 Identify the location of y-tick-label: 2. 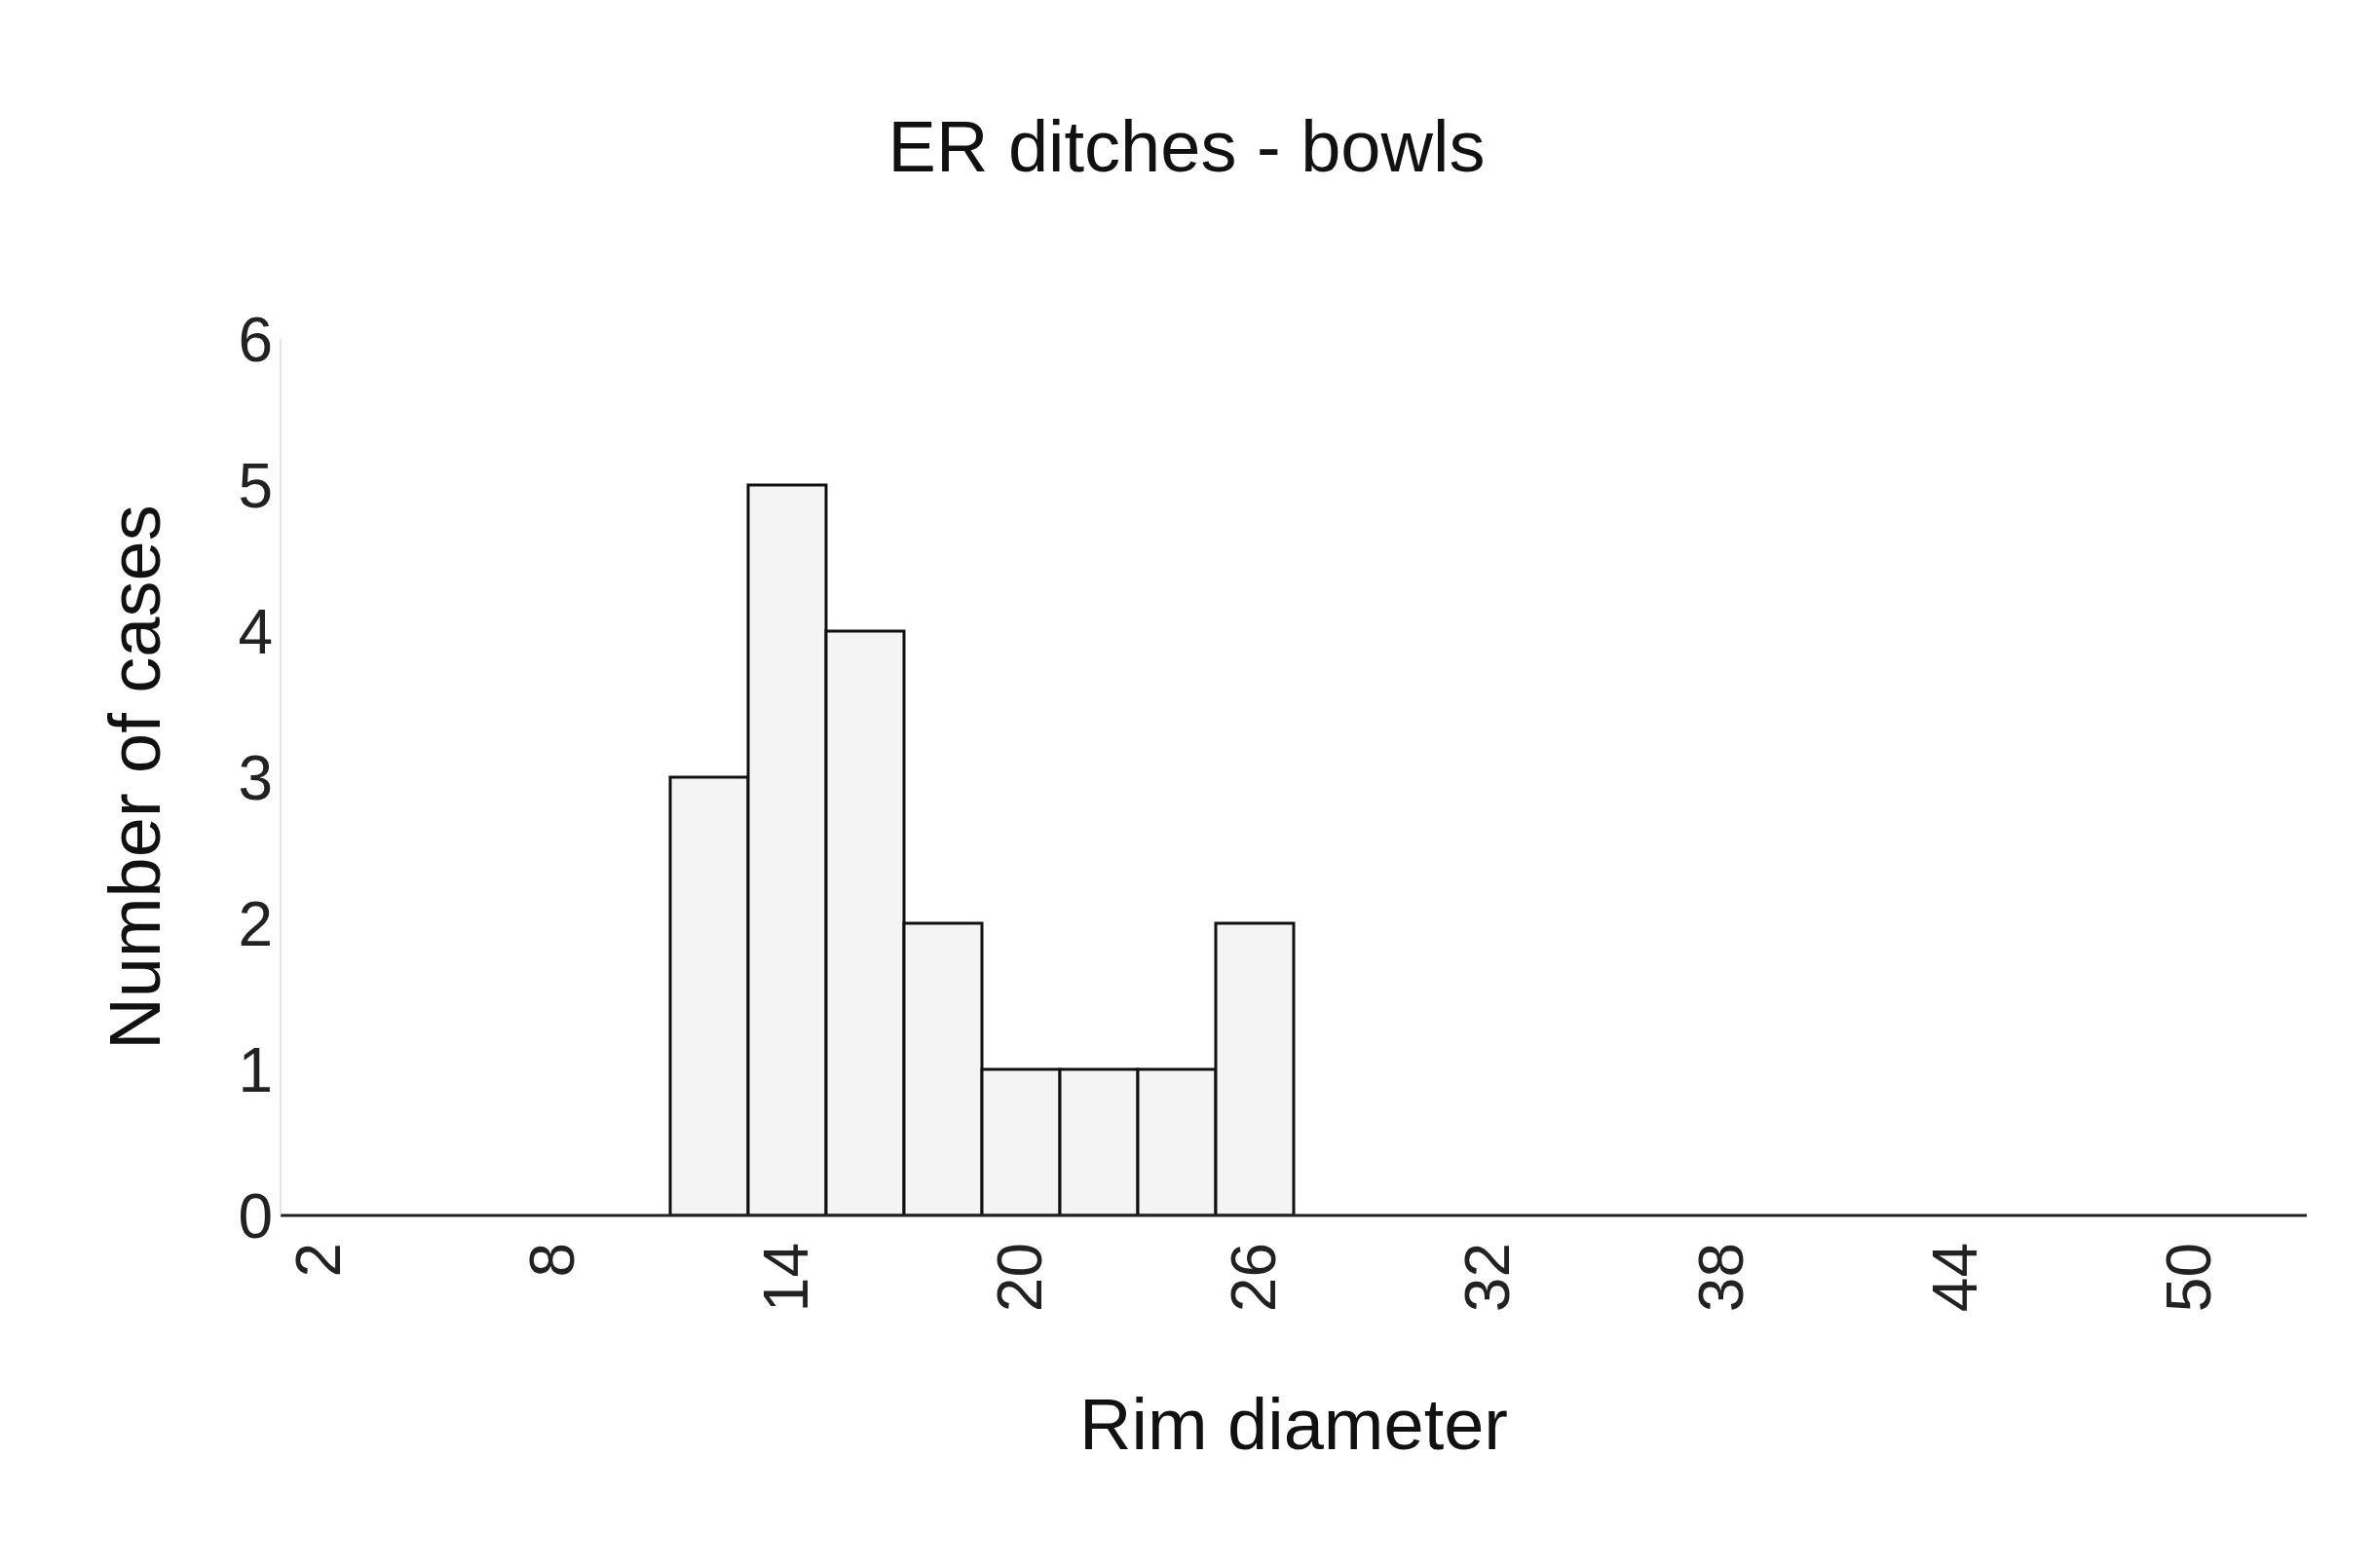
(255, 923).